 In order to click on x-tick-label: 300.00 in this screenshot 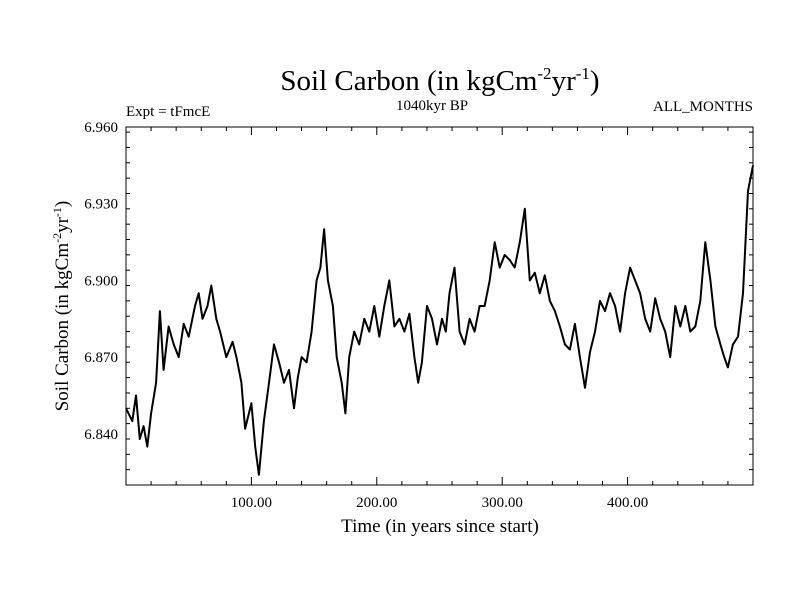, I will do `click(502, 503)`.